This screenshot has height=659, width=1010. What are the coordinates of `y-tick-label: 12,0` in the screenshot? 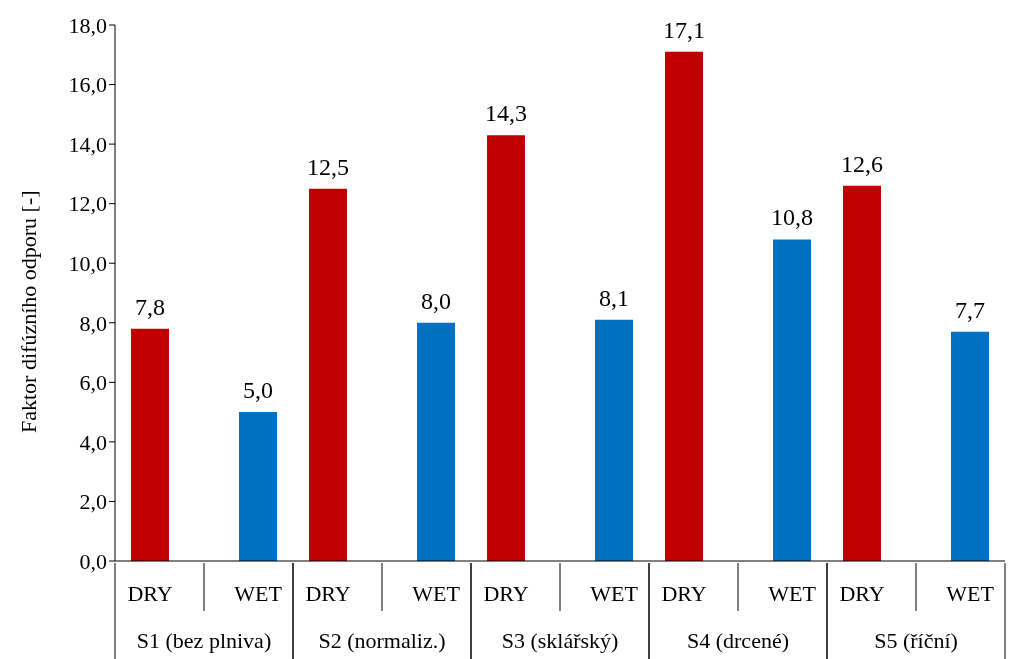 It's located at (87, 204).